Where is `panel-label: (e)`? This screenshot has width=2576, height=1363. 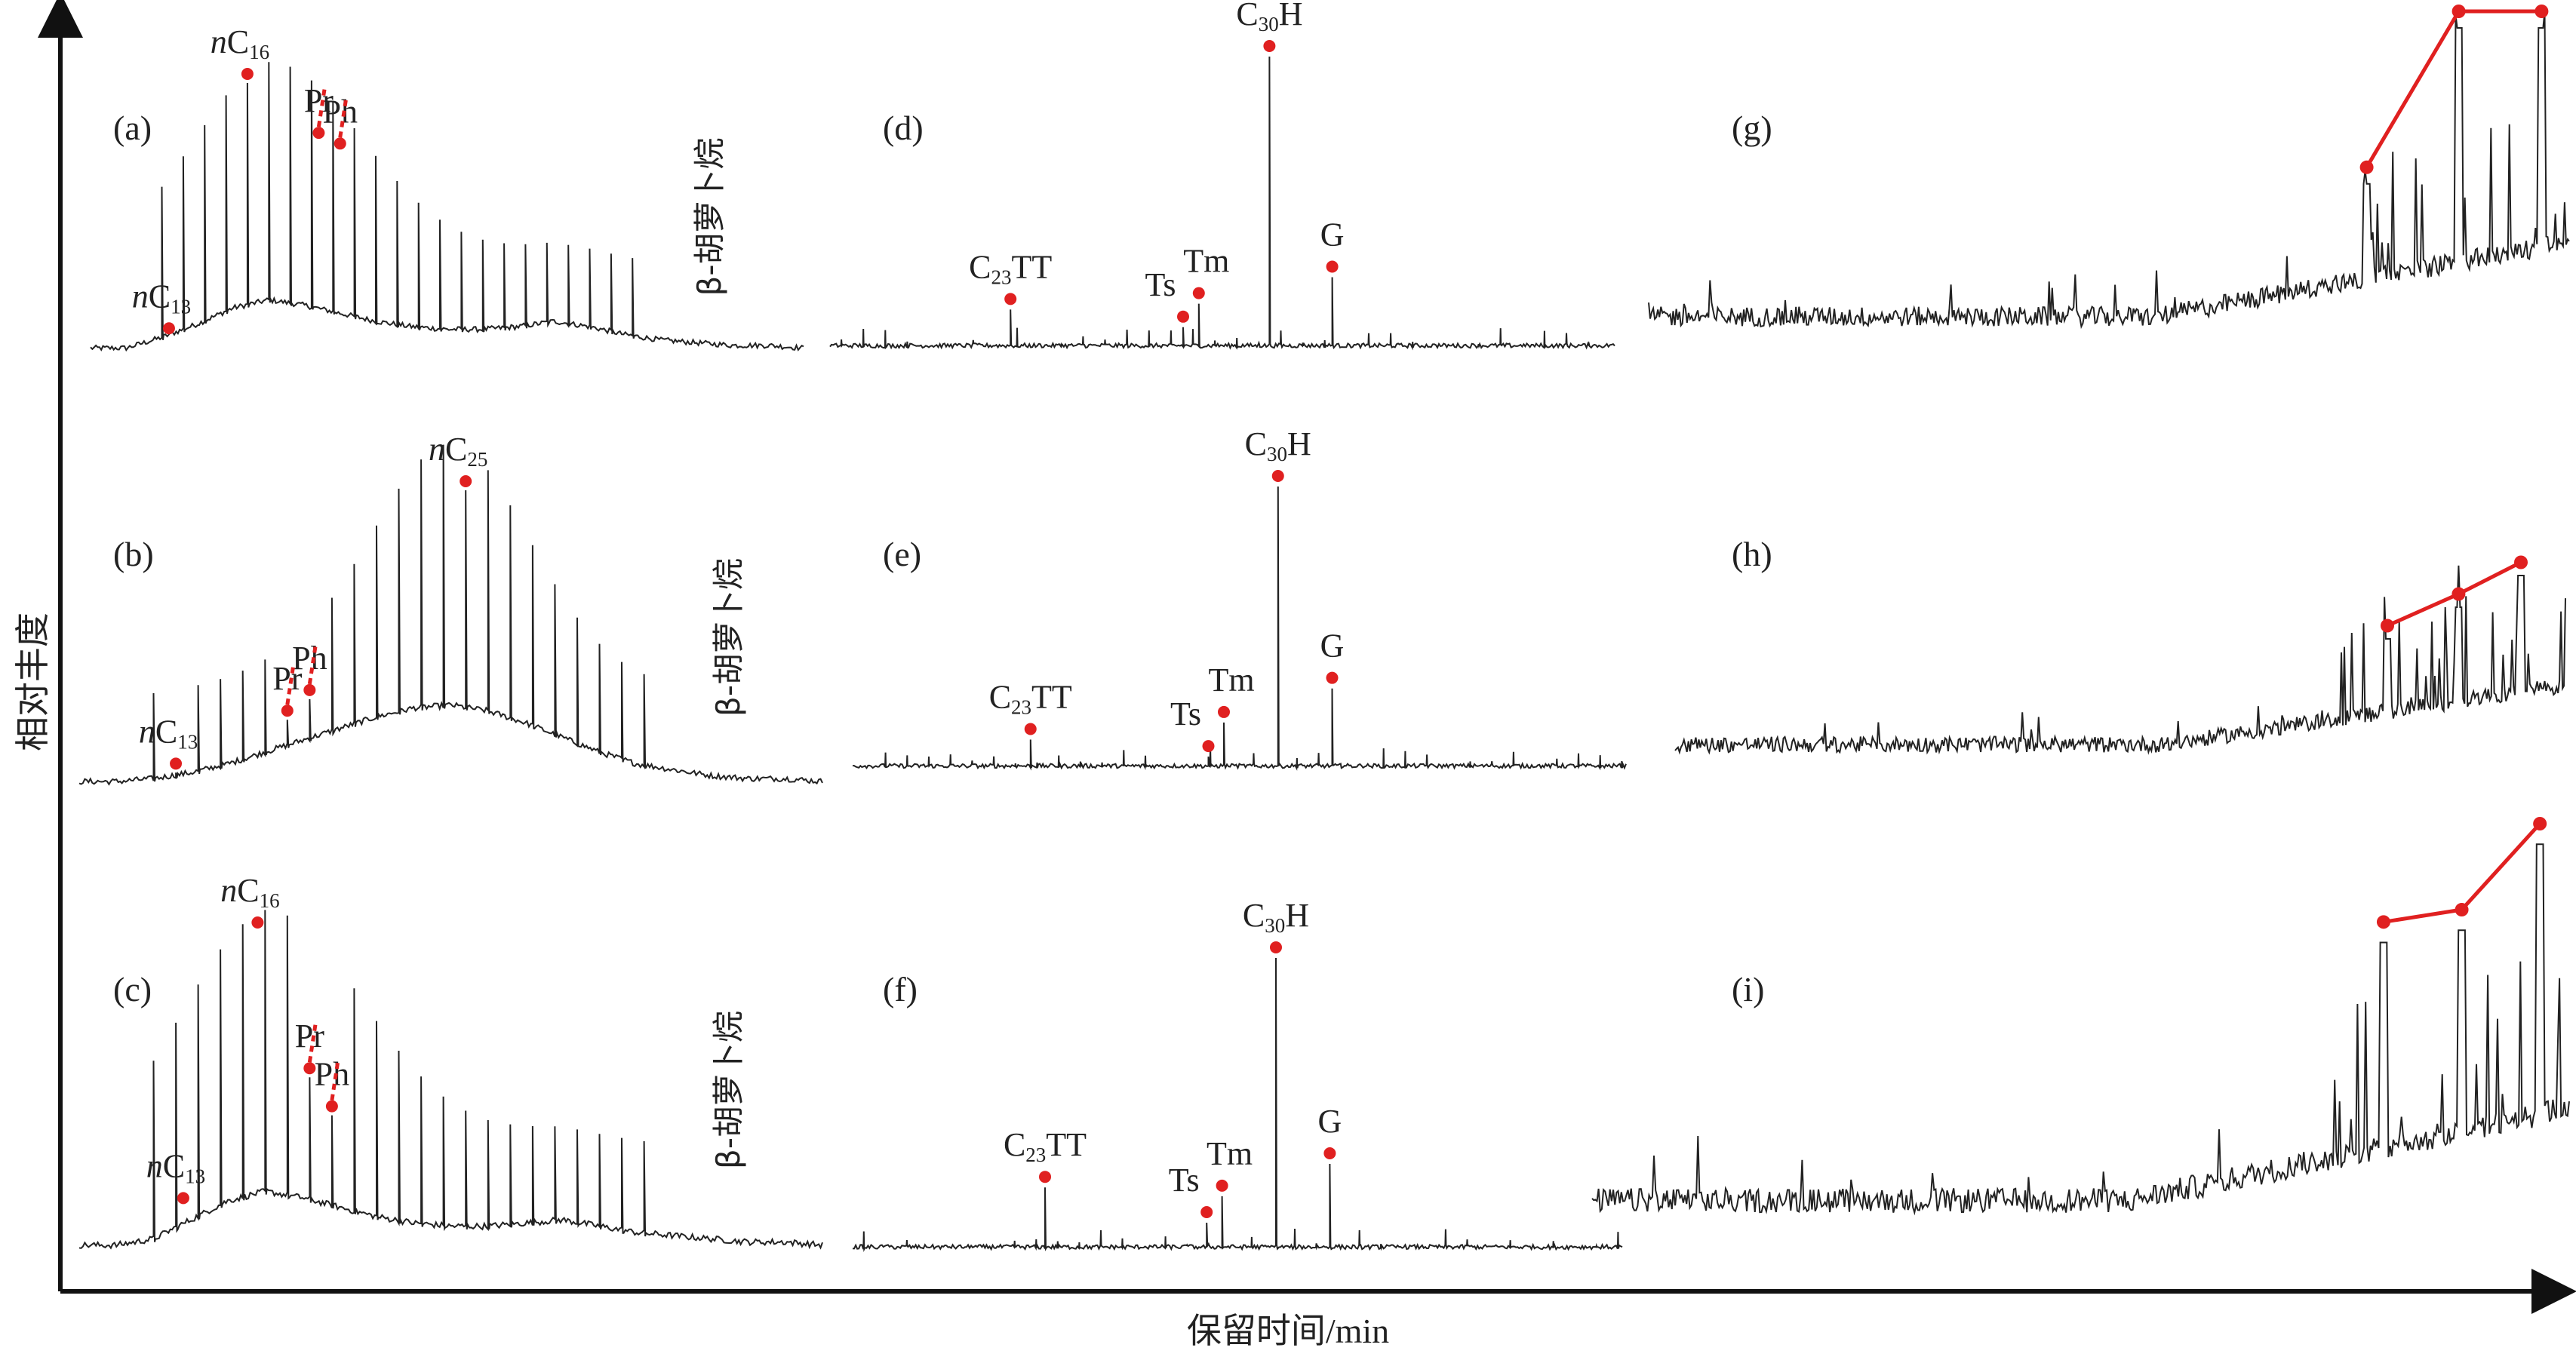 panel-label: (e) is located at coordinates (902, 554).